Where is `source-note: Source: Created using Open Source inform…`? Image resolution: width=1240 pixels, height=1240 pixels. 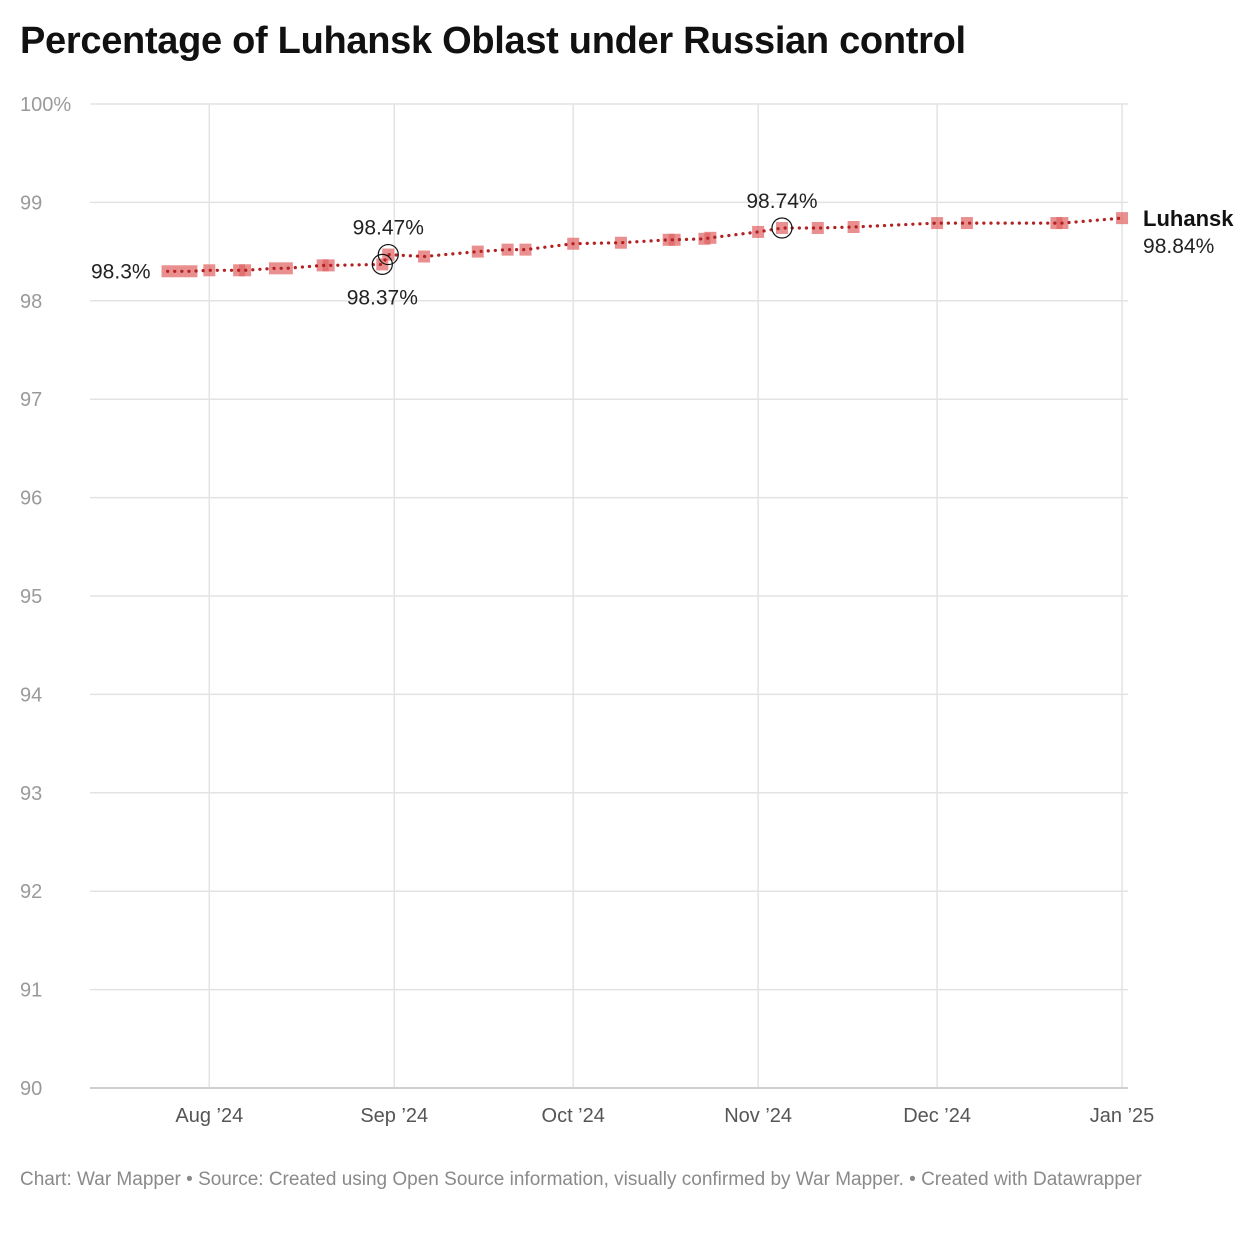 source-note: Source: Created using Open Source inform… is located at coordinates (551, 1179).